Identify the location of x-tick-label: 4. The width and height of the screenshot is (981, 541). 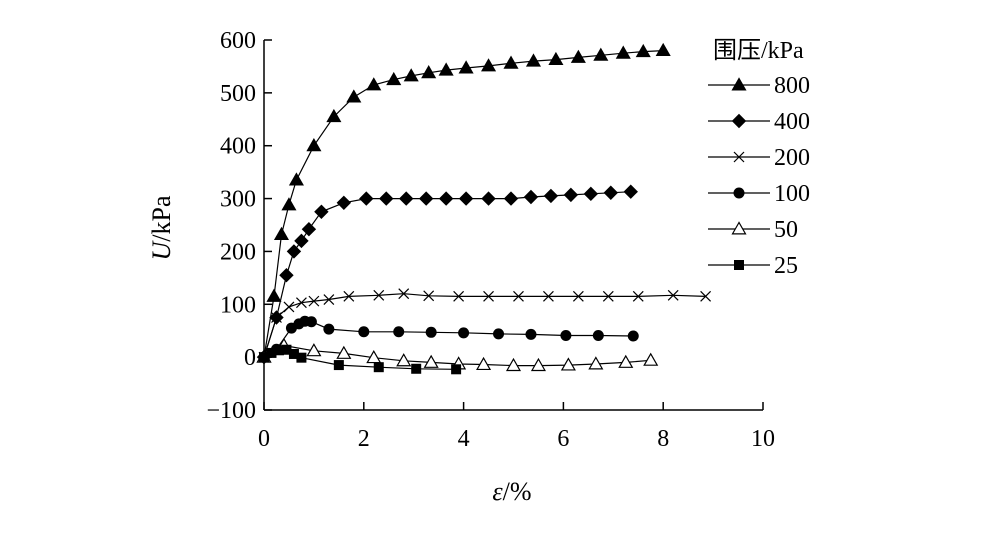
(464, 439).